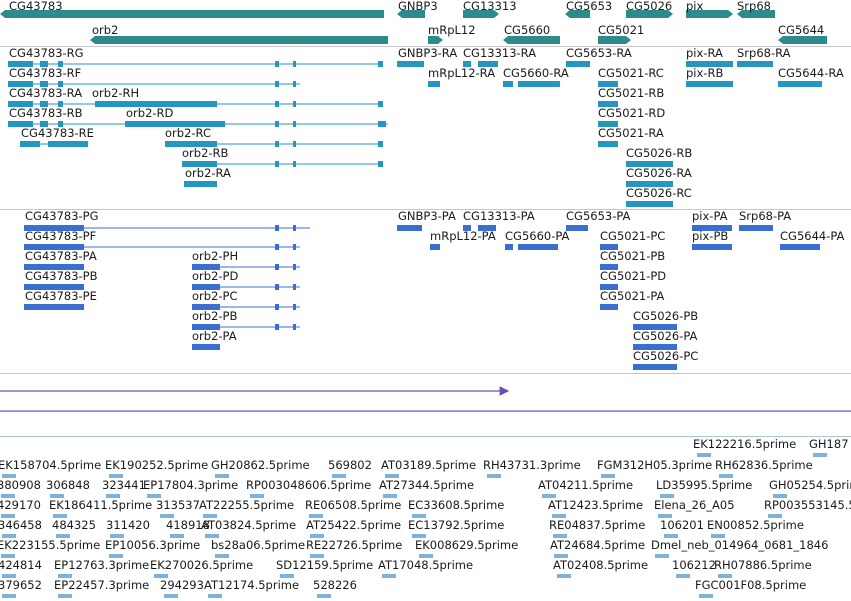 This screenshot has height=601, width=851. Describe the element at coordinates (162, 239) in the screenshot. I see `protein-CG43783-PF: CG43783-PF` at that location.